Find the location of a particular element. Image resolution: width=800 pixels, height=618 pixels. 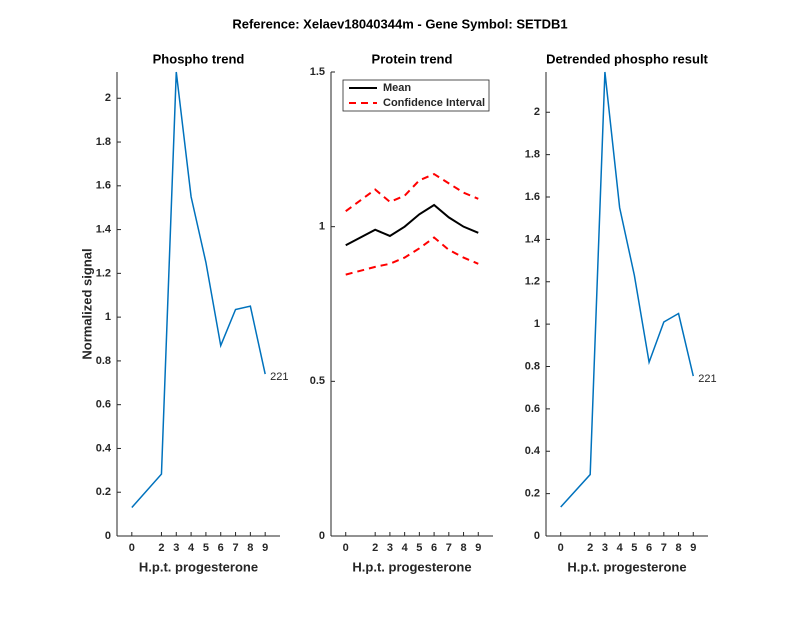

axes-title: Protein trend is located at coordinates (412, 58).